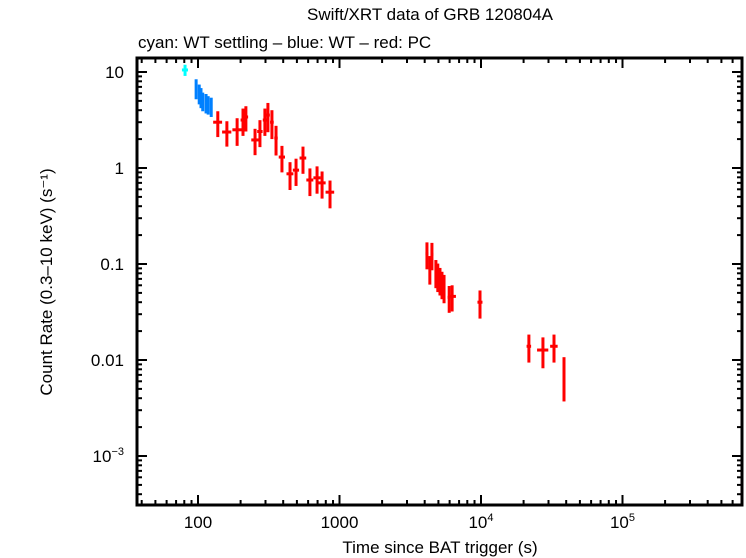 The height and width of the screenshot is (558, 746). I want to click on x-tick-label: 10⁵, so click(622, 522).